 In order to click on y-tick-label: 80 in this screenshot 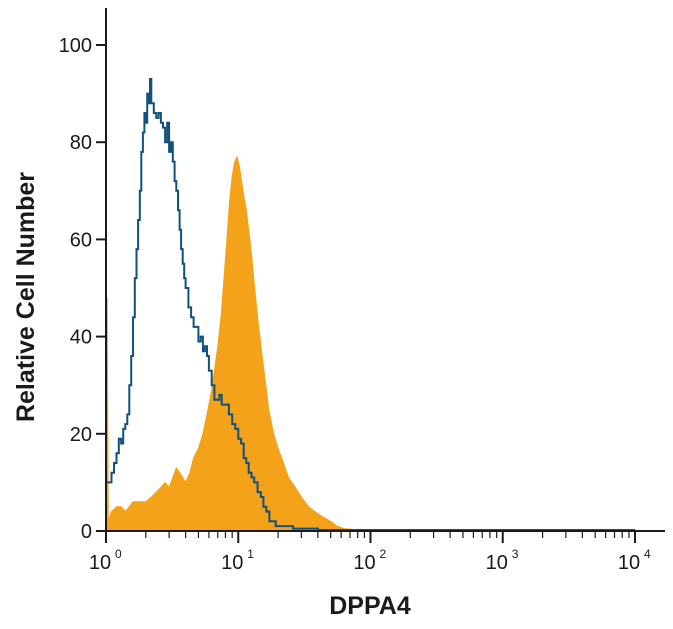, I will do `click(81, 143)`.